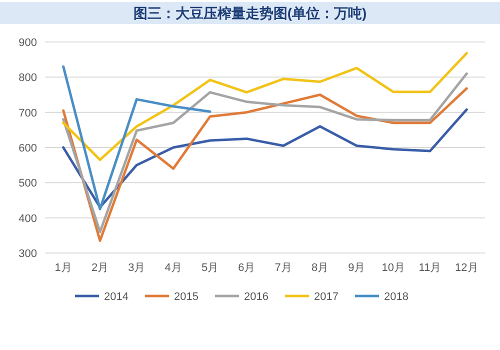 The width and height of the screenshot is (500, 350). Describe the element at coordinates (326, 297) in the screenshot. I see `legend-label: 2017` at that location.